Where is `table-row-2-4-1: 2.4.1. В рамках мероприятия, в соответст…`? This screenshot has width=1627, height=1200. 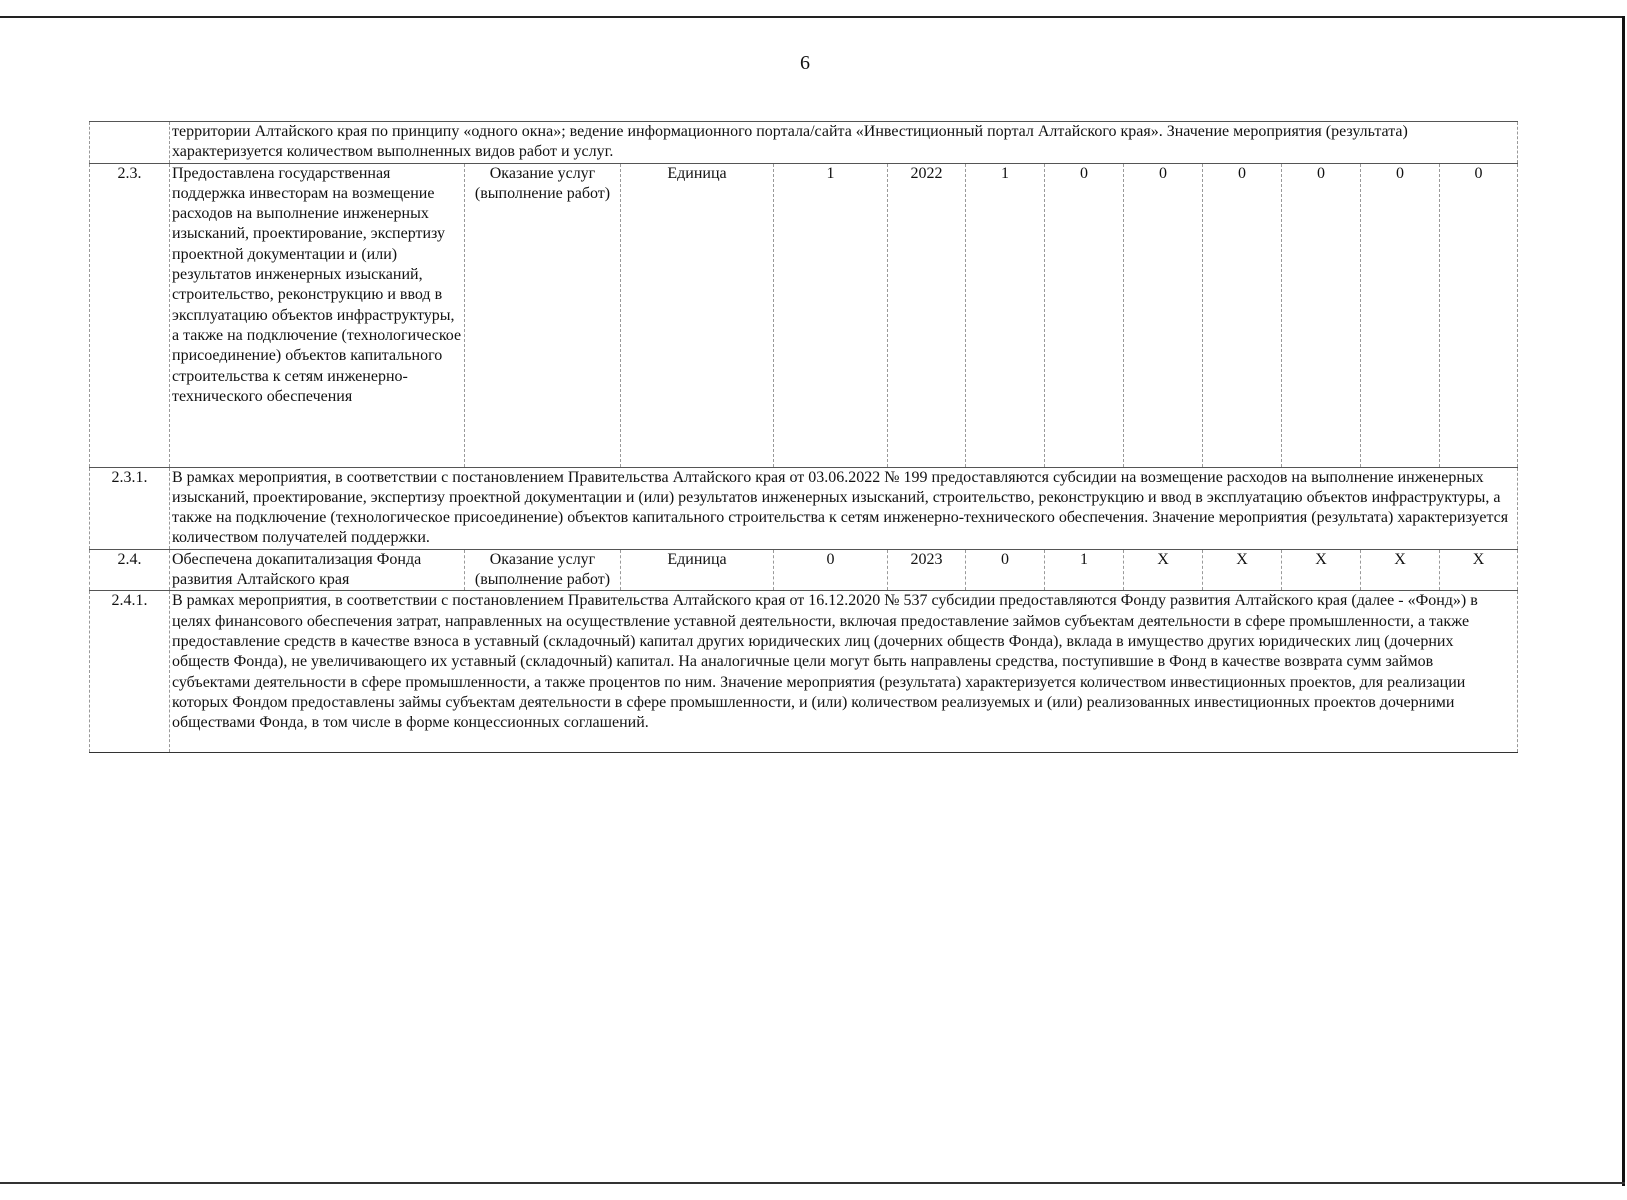
table-row-2-4-1: 2.4.1. В рамках мероприятия, в соответст… is located at coordinates (803, 672).